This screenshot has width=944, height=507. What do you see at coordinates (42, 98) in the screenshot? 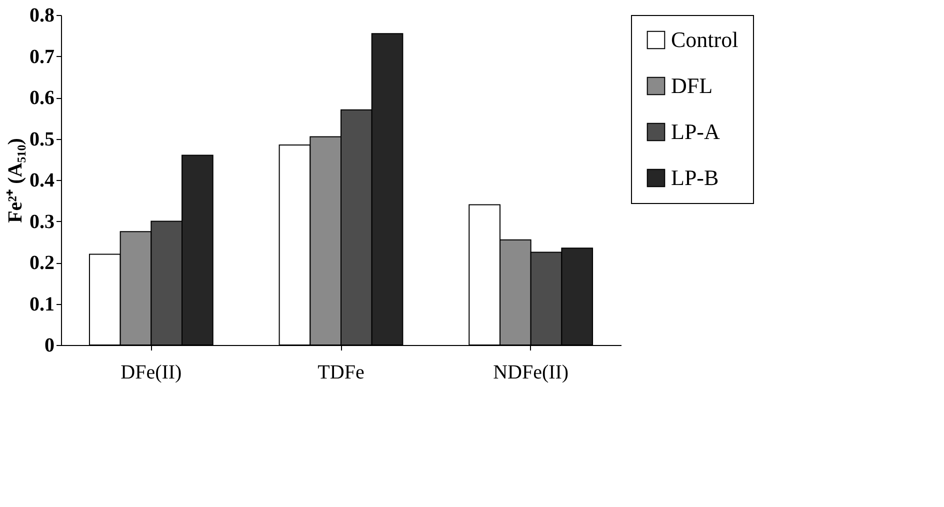
I see `y-tick-label: 0.6` at bounding box center [42, 98].